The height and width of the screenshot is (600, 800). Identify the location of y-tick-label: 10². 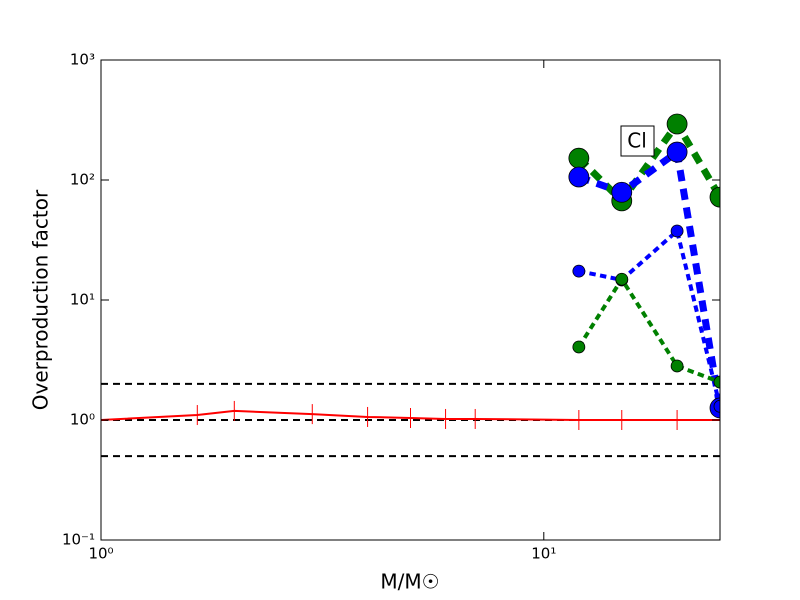
(82, 180).